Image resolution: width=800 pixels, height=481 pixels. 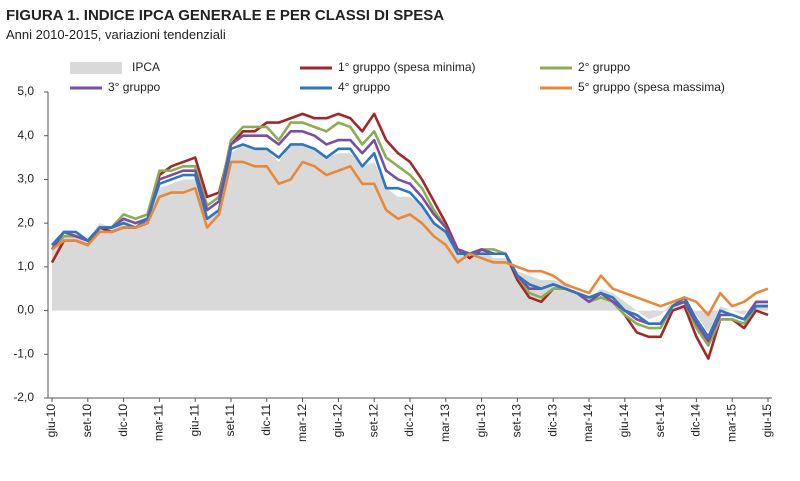 What do you see at coordinates (87, 421) in the screenshot?
I see `x-tick-label: set-10` at bounding box center [87, 421].